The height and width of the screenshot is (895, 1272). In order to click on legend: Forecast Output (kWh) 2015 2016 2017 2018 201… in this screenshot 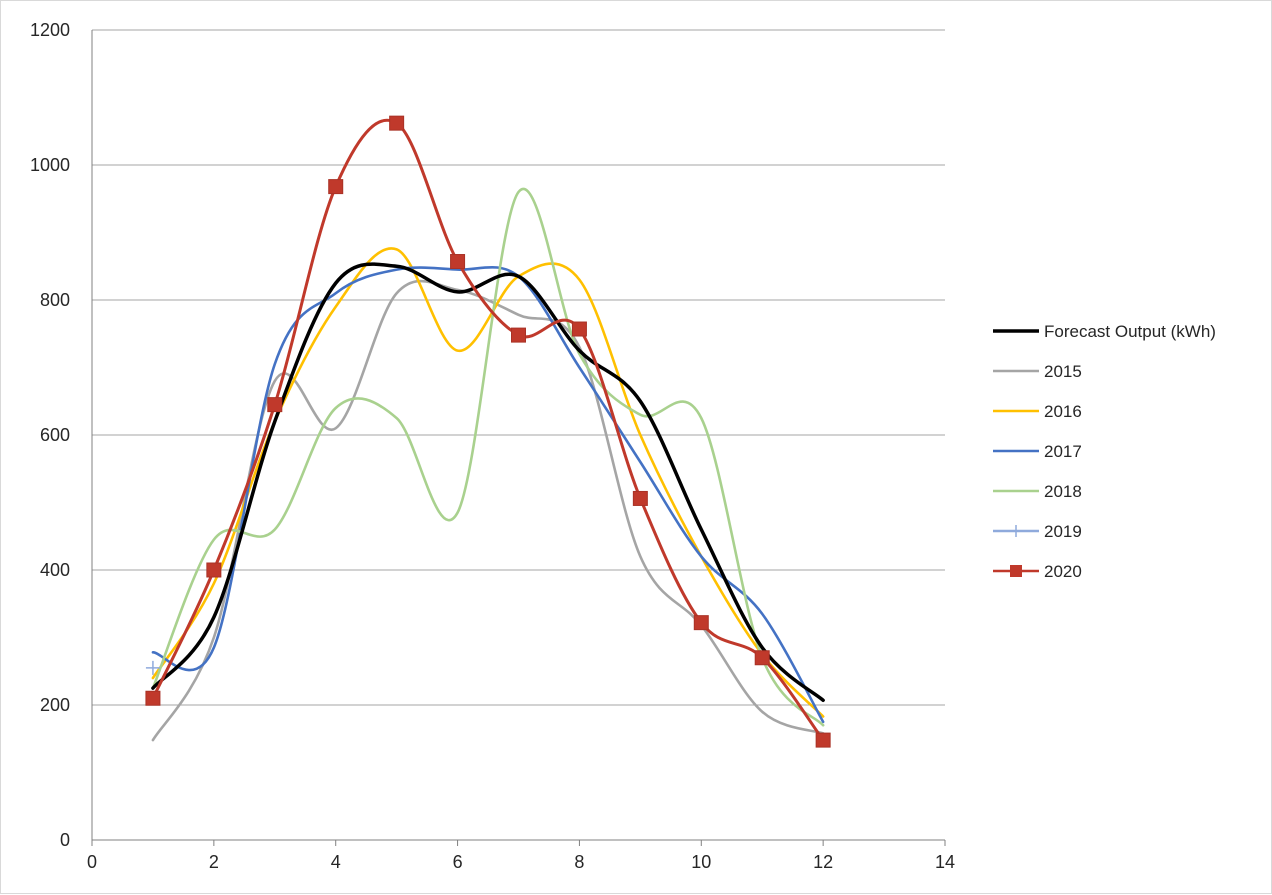, I will do `click(1104, 451)`.